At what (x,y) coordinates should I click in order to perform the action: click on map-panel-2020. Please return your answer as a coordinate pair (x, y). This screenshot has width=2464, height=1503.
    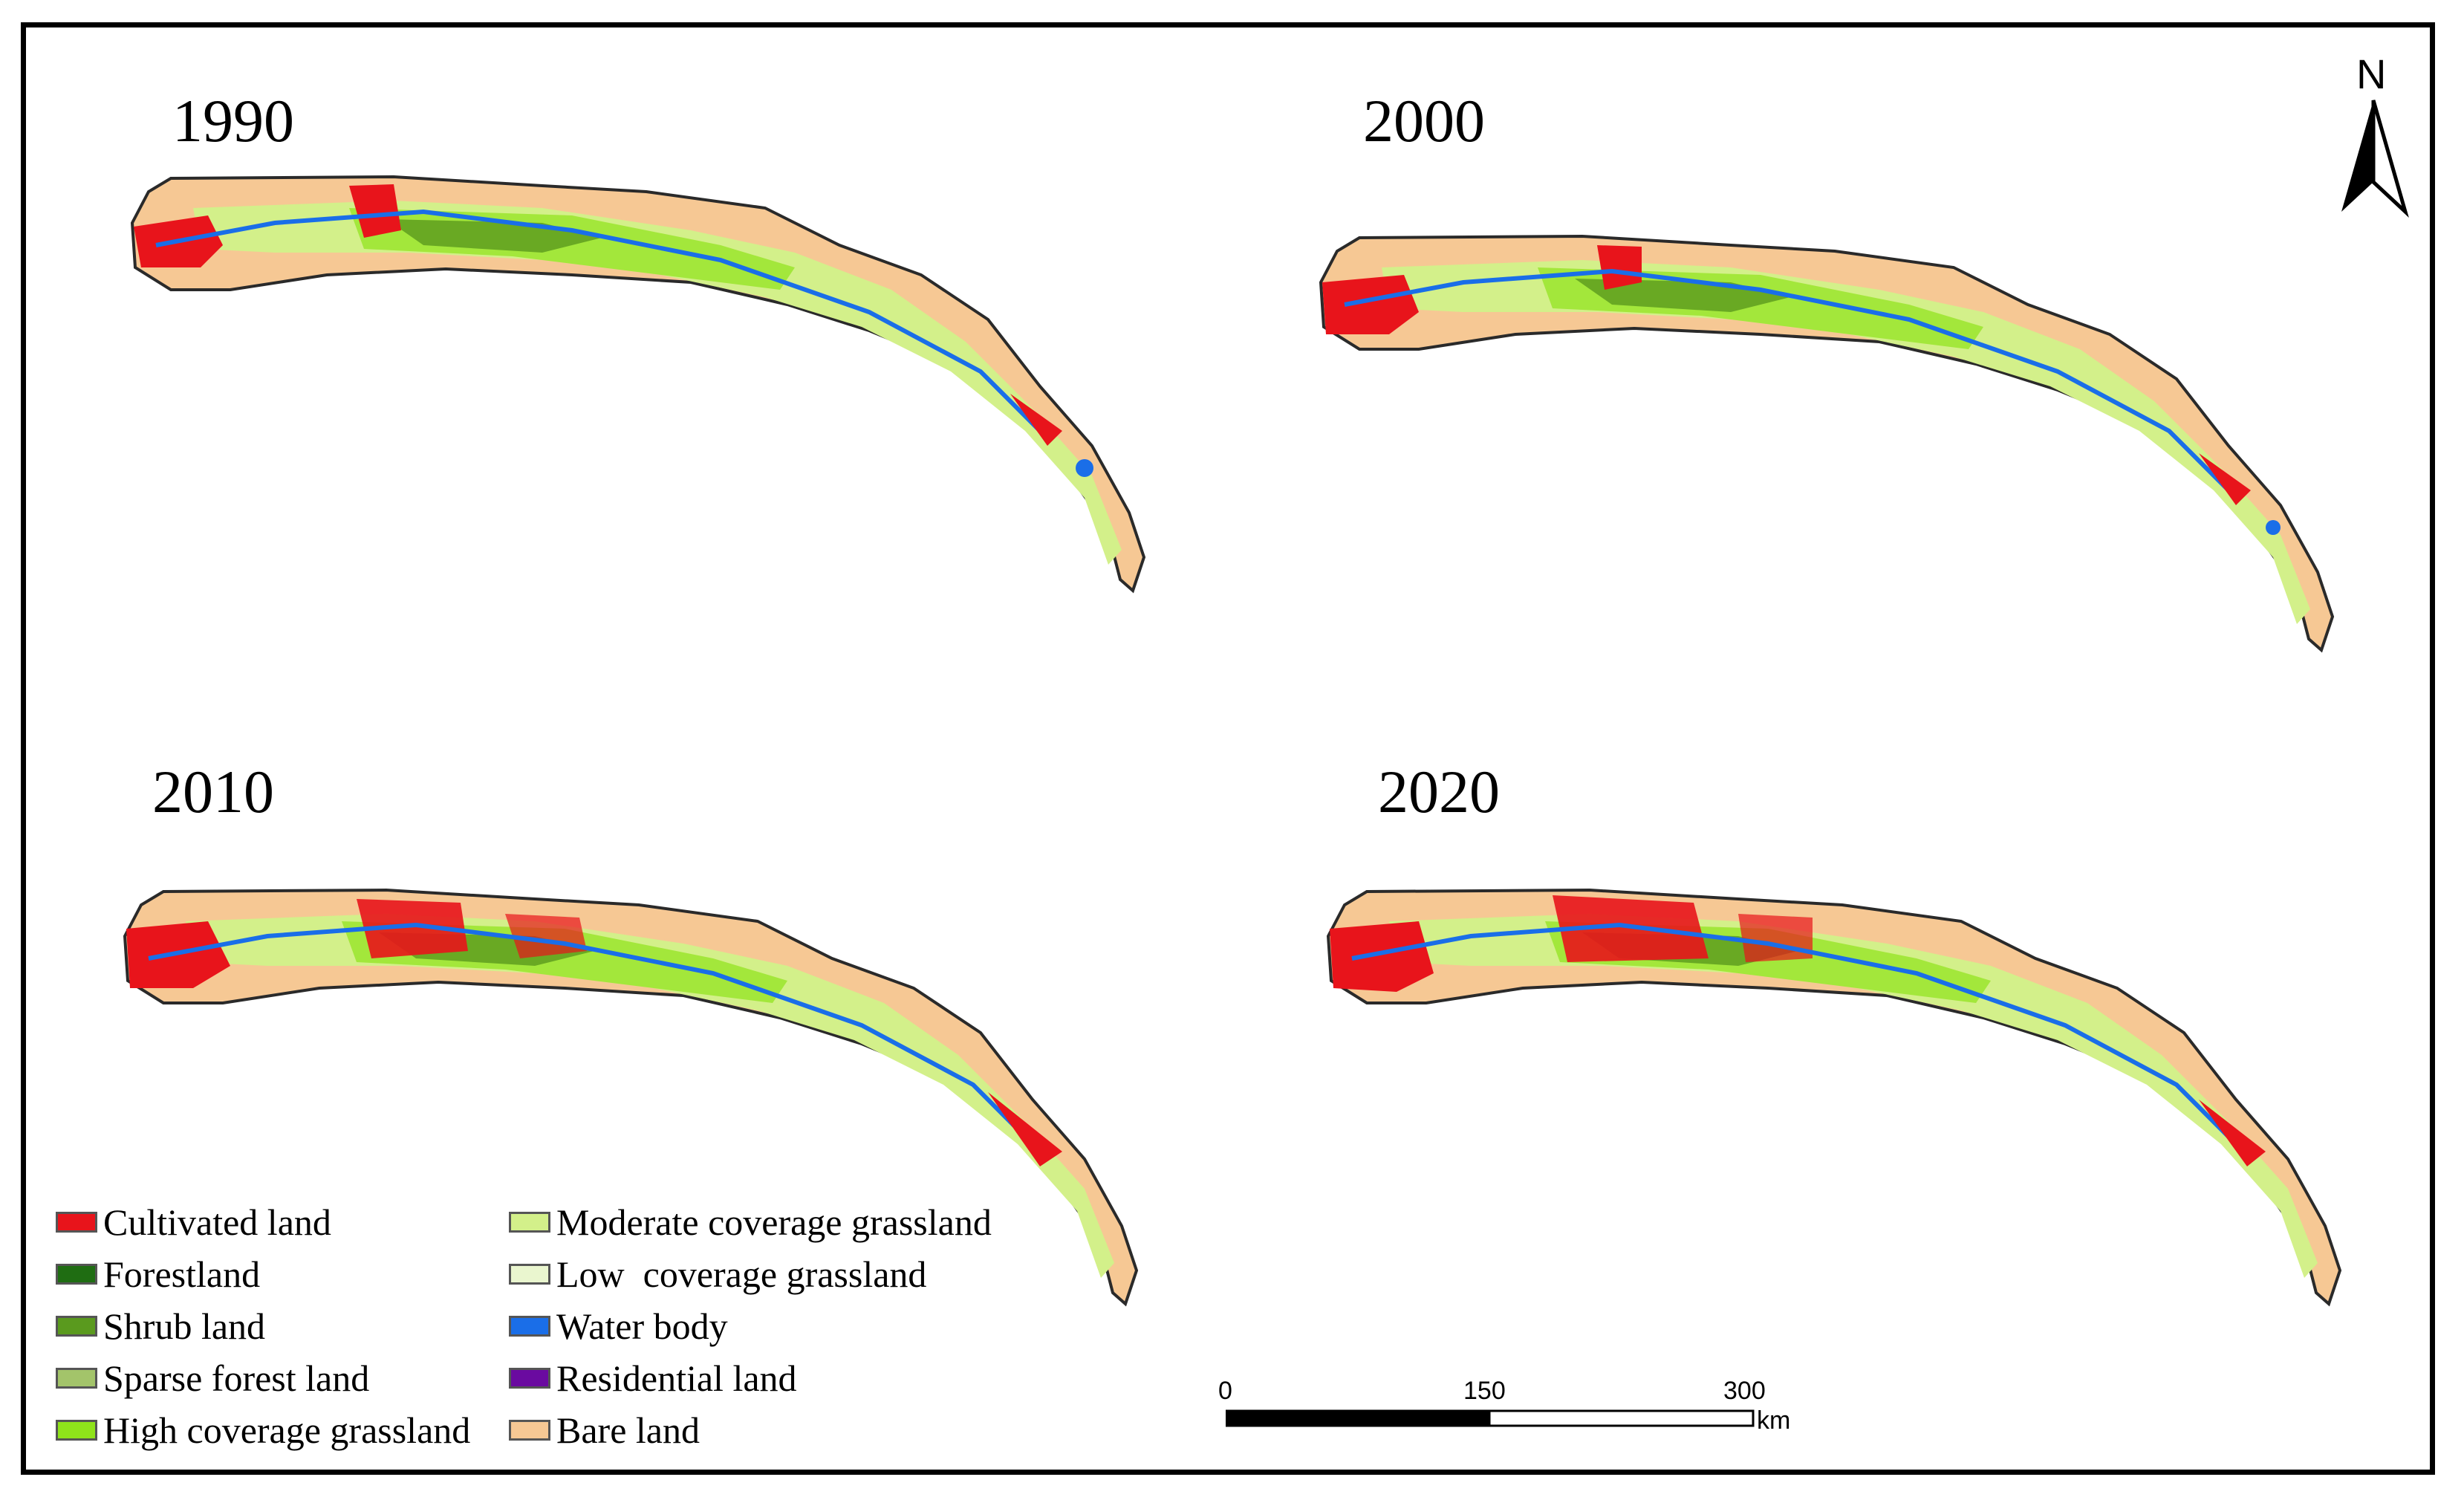
    Looking at the image, I should click on (1834, 1097).